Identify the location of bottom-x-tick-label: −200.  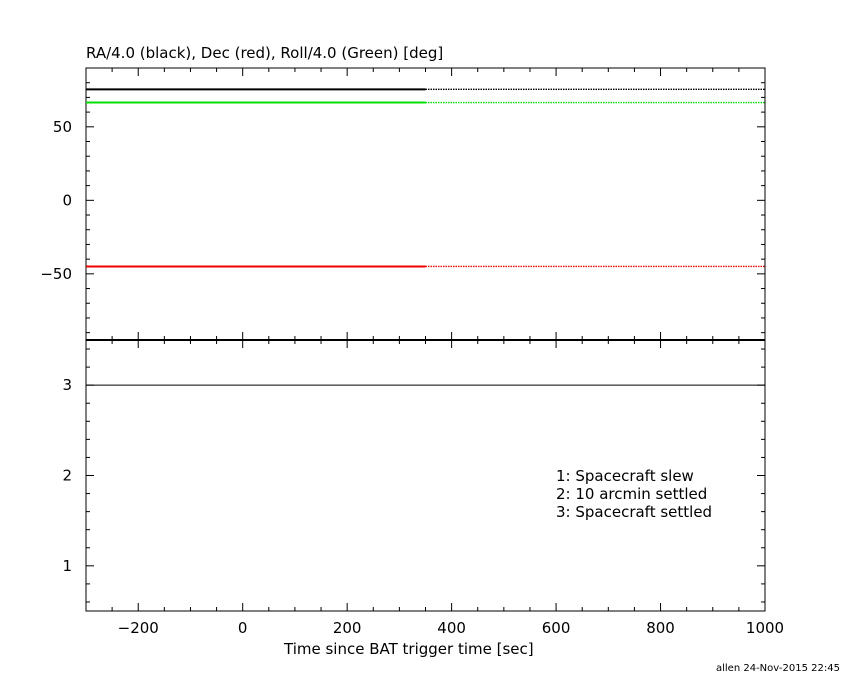
(138, 628).